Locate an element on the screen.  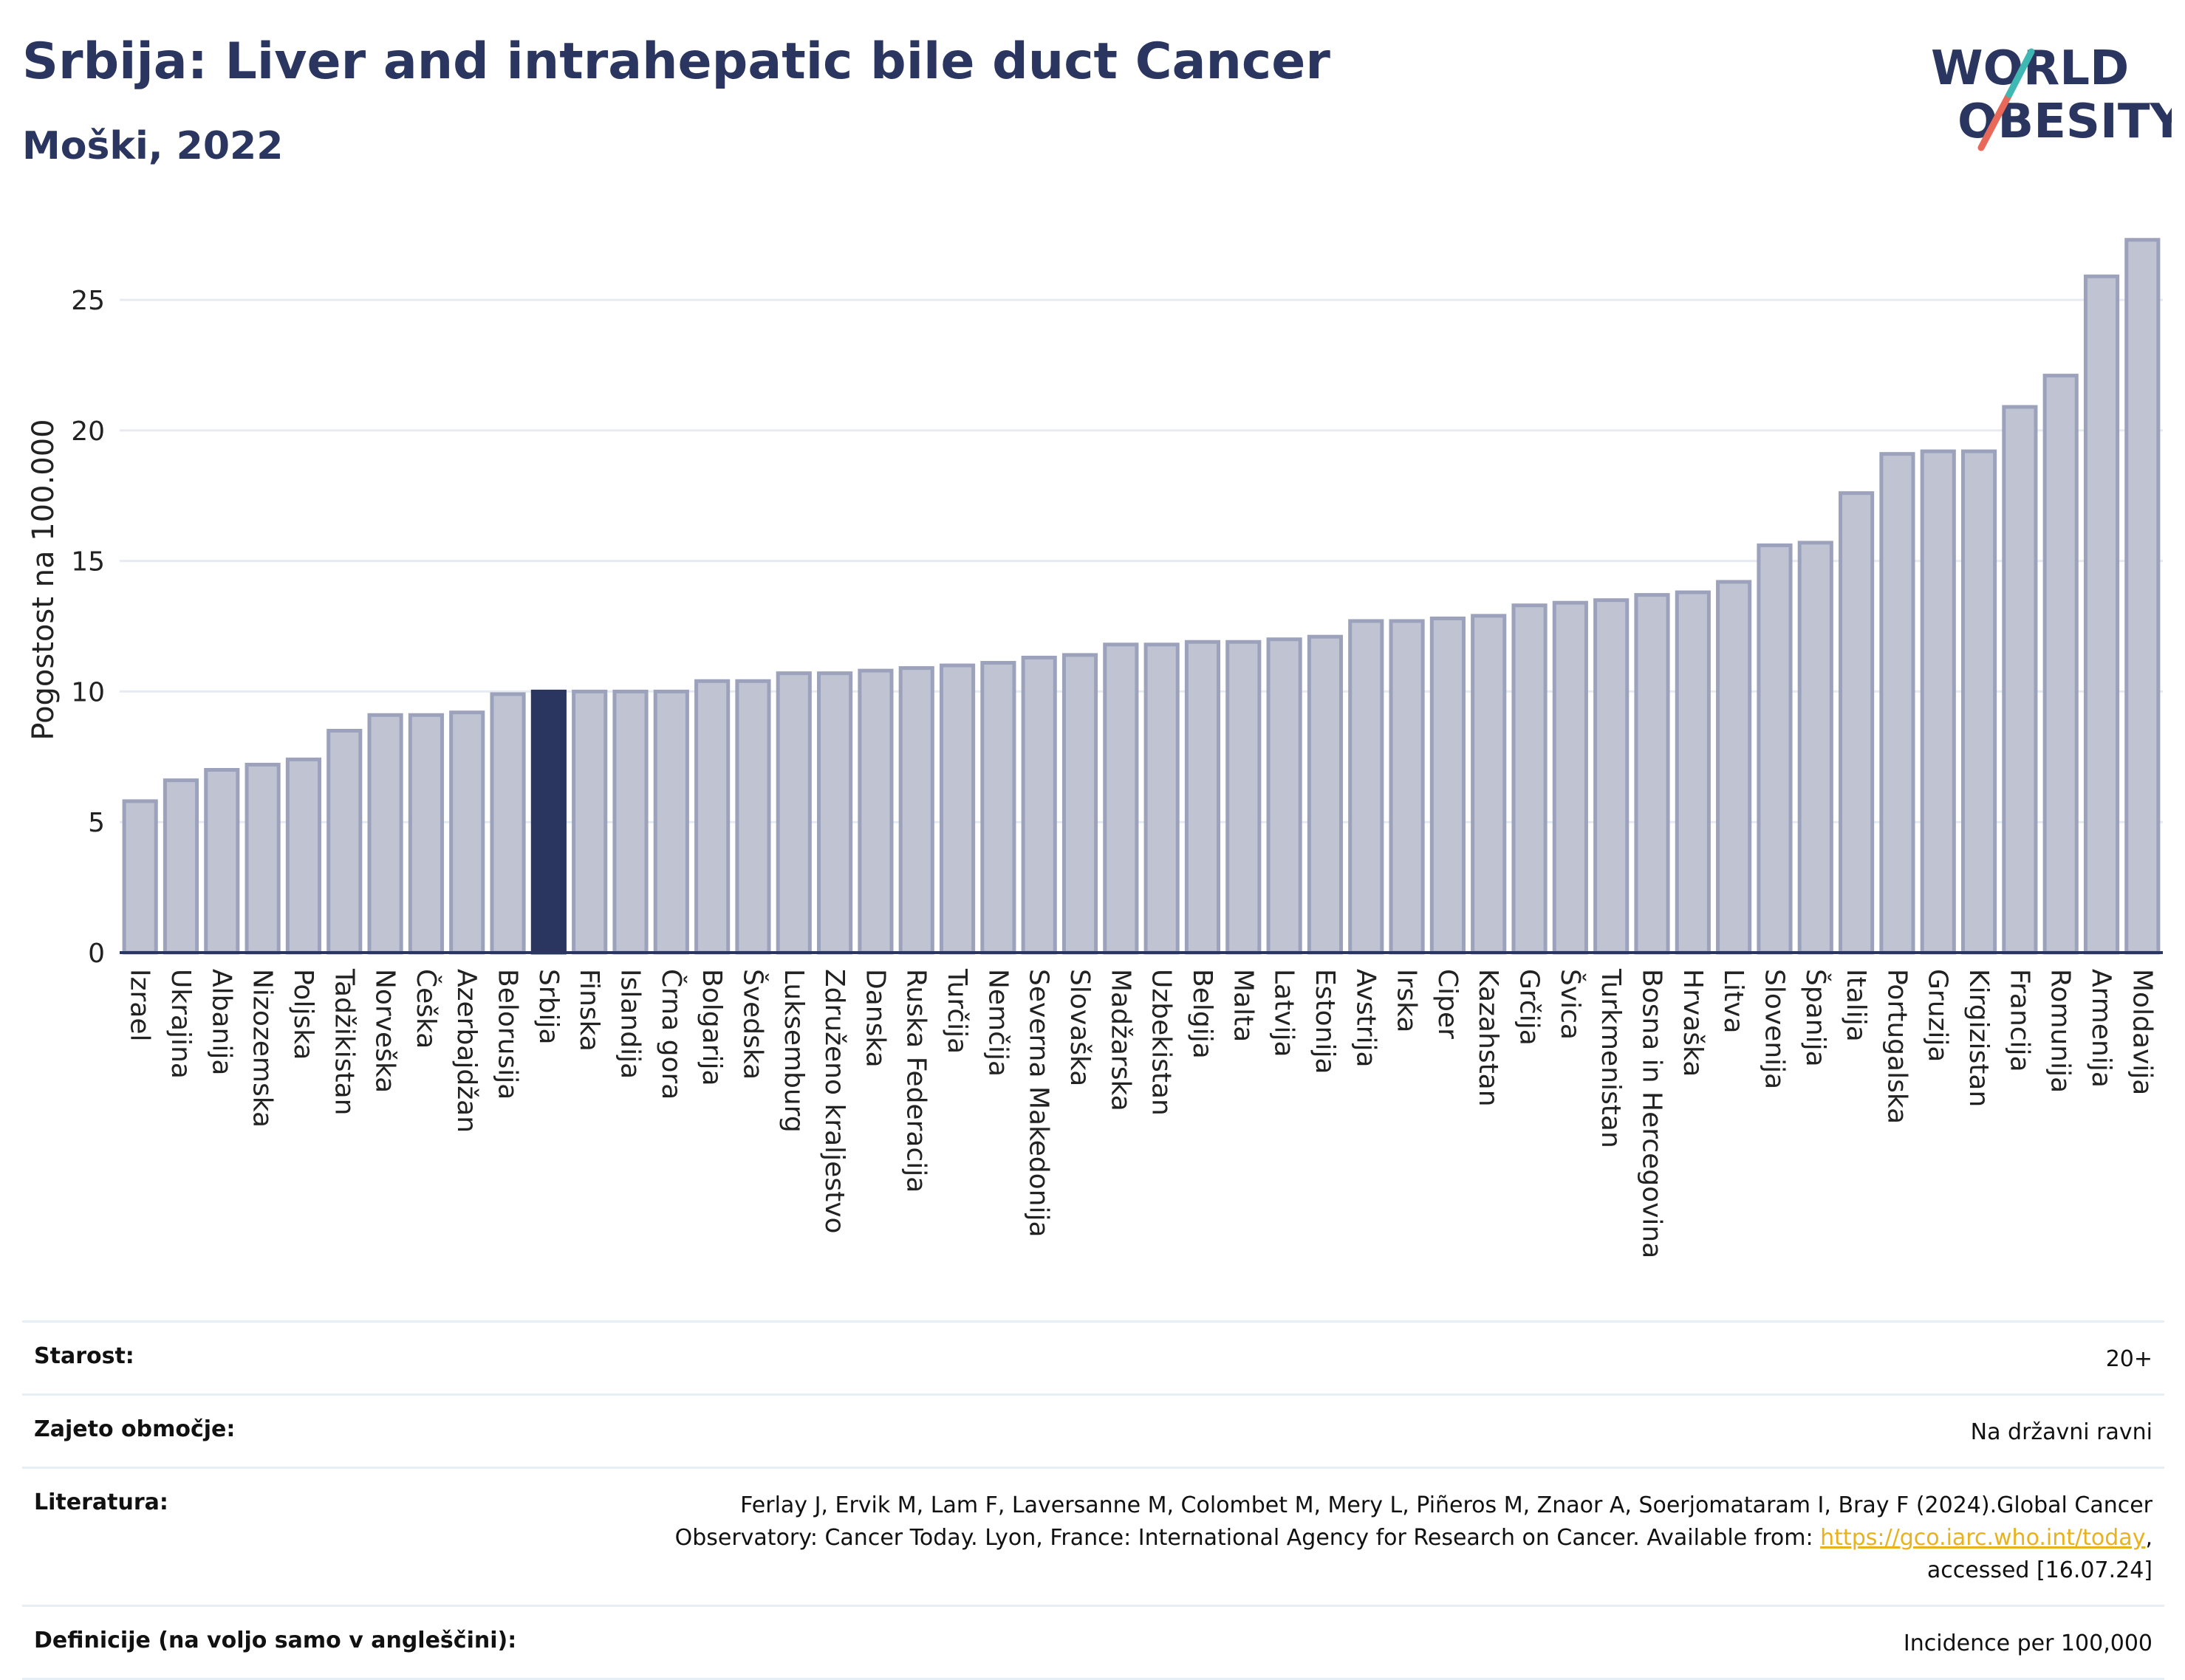
x-tick-label: Tadžikistan is located at coordinates (344, 1042).